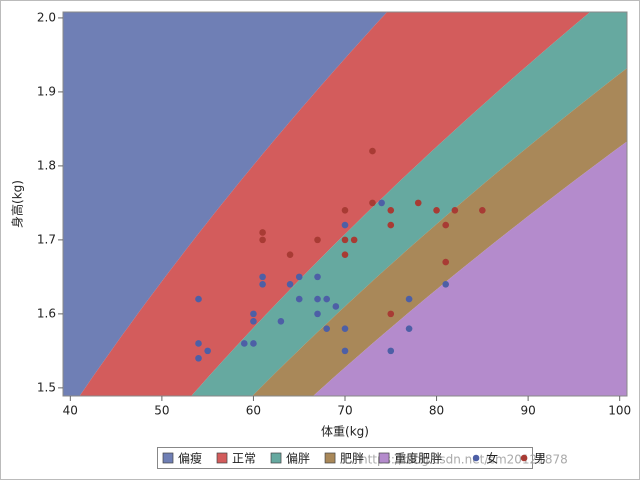  What do you see at coordinates (298, 458) in the screenshot?
I see `legend-label: 偏胖` at bounding box center [298, 458].